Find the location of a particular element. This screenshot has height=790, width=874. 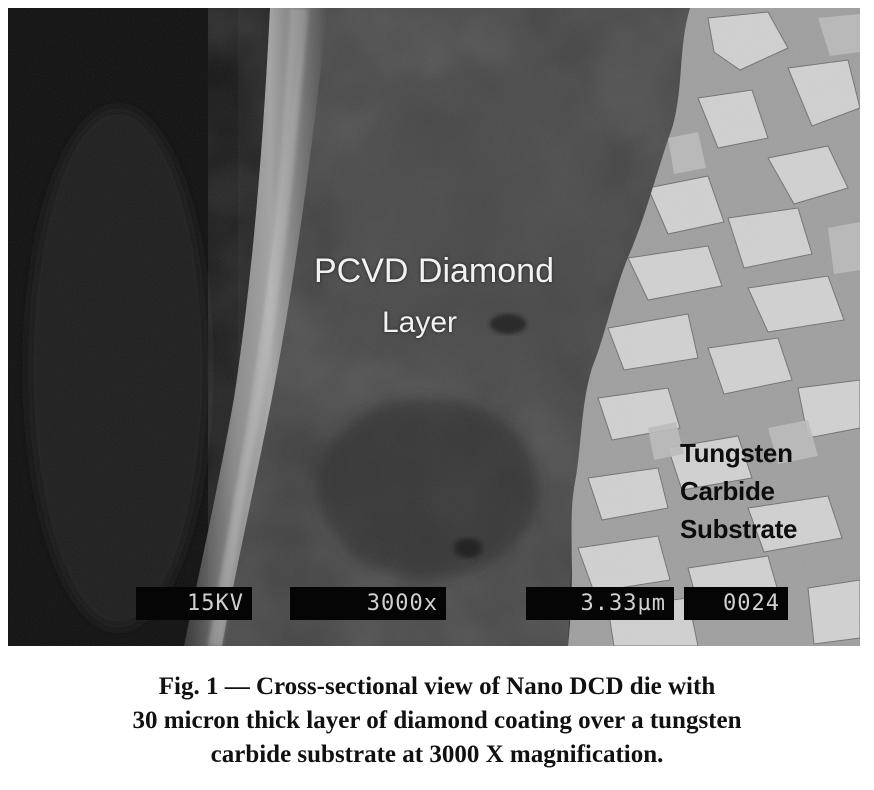

substrate-label: Tungsten Carbide Substrate is located at coordinates (739, 491).